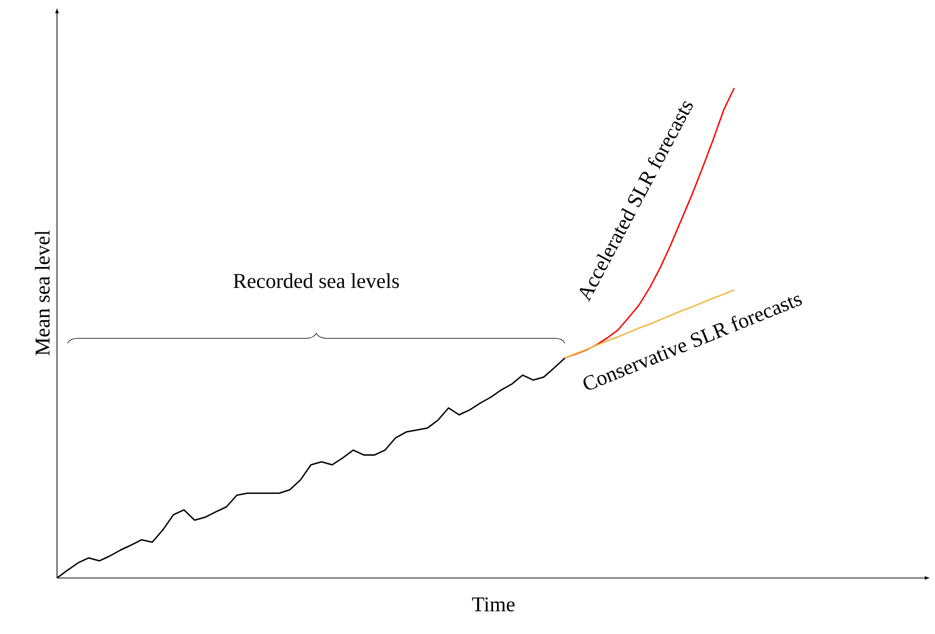 The image size is (935, 634). What do you see at coordinates (316, 280) in the screenshot?
I see `annotation: Recorded sea levels` at bounding box center [316, 280].